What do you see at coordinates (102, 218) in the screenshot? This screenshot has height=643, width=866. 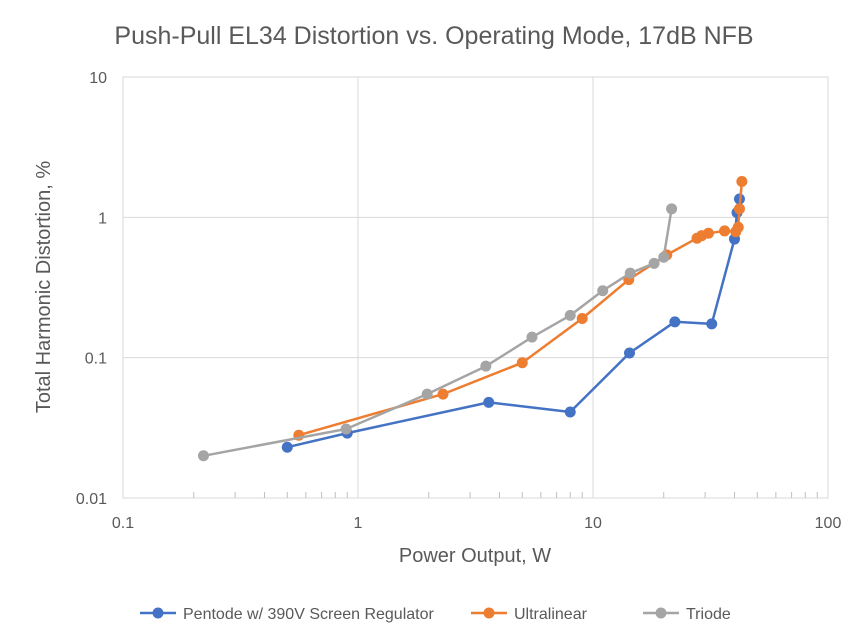 I see `y-tick-label: 1` at bounding box center [102, 218].